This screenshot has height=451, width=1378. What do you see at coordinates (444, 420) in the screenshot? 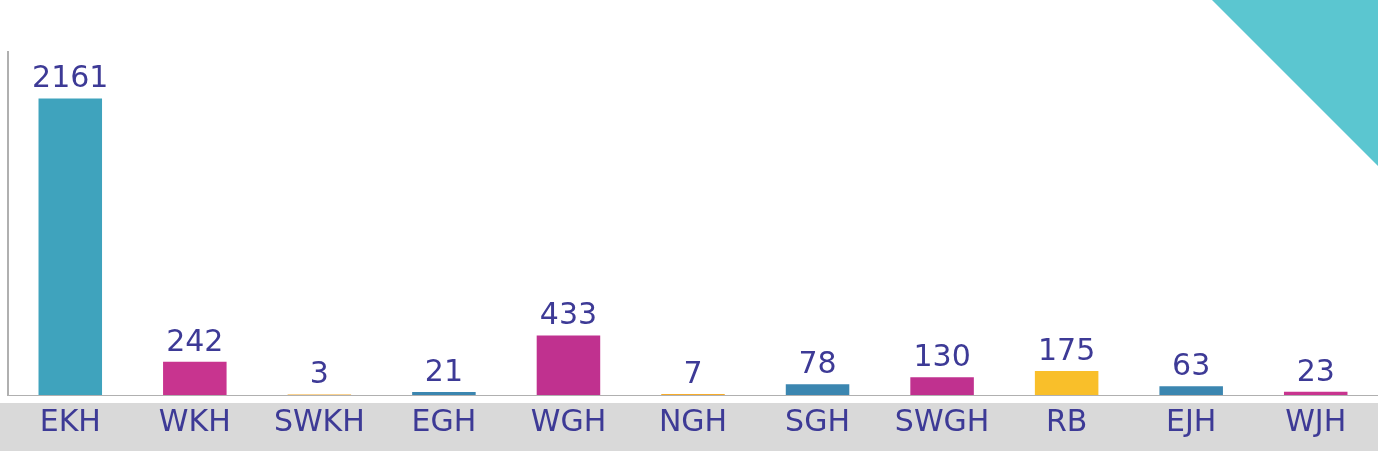
I see `x-tick-label: EGH` at bounding box center [444, 420].